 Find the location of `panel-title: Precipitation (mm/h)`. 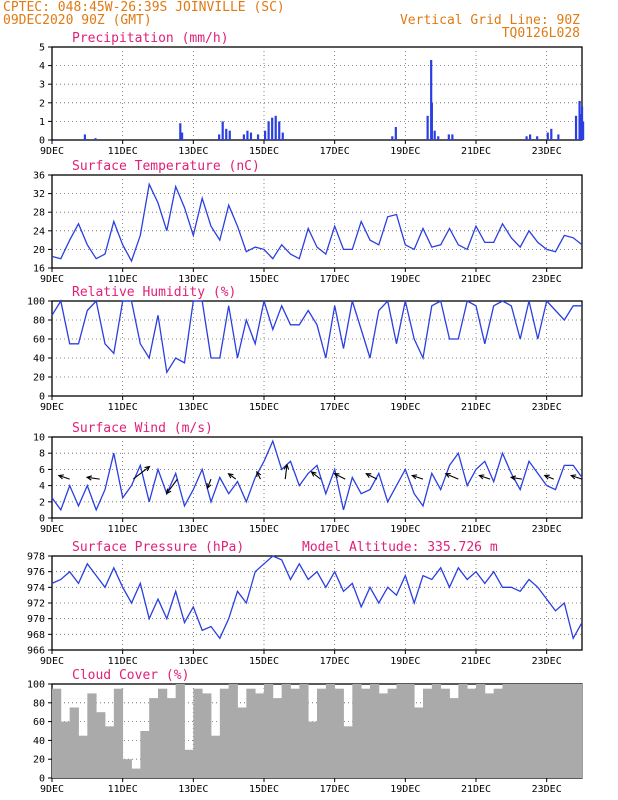

panel-title: Precipitation (mm/h) is located at coordinates (150, 38).